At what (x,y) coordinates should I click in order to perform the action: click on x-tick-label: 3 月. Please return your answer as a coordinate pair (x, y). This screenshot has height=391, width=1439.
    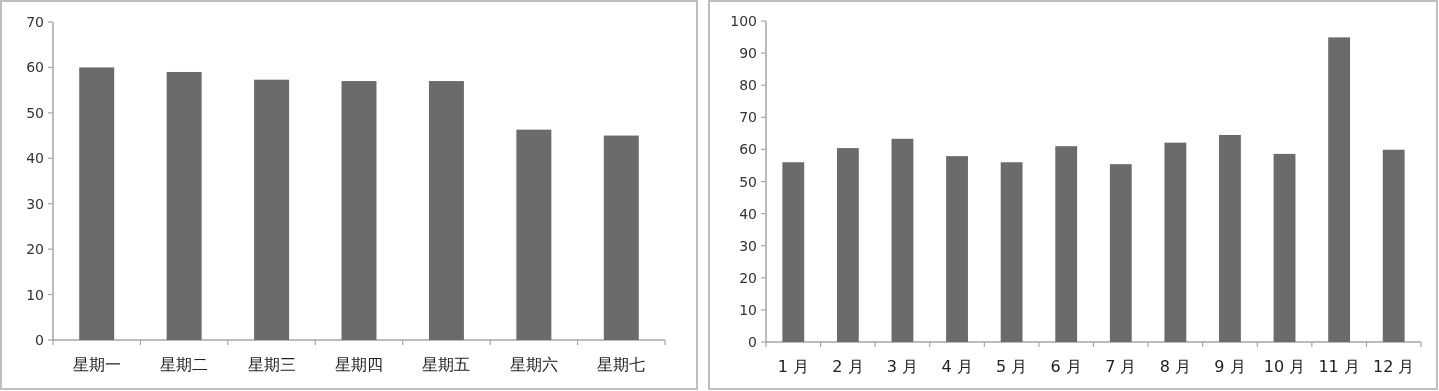
    Looking at the image, I should click on (902, 366).